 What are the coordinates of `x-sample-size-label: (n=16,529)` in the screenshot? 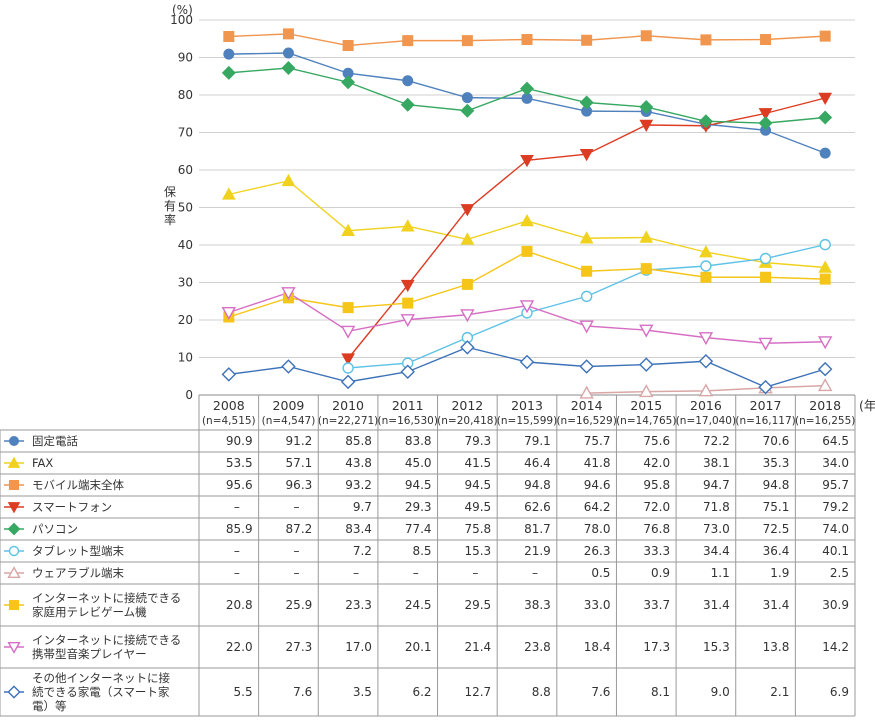 It's located at (586, 421).